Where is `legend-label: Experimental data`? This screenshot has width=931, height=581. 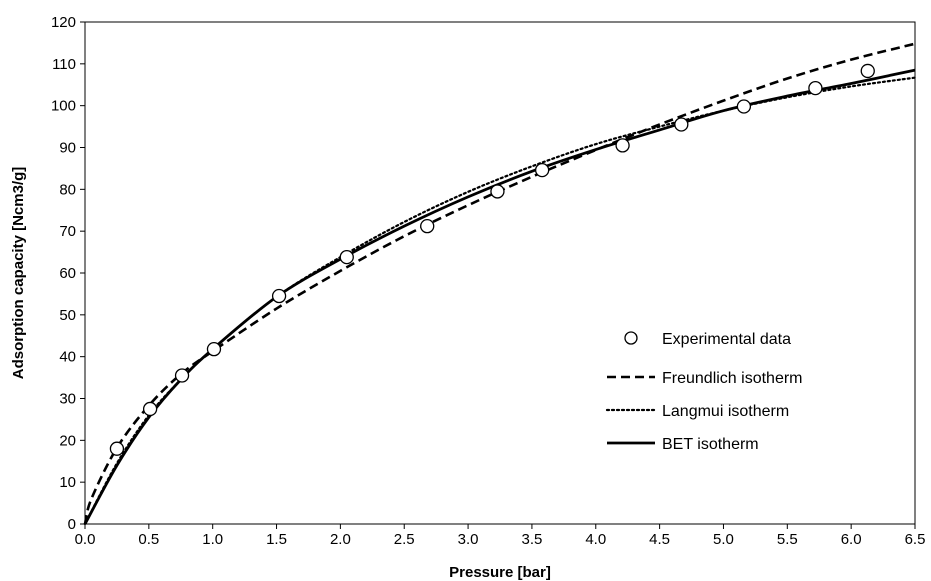 legend-label: Experimental data is located at coordinates (726, 339).